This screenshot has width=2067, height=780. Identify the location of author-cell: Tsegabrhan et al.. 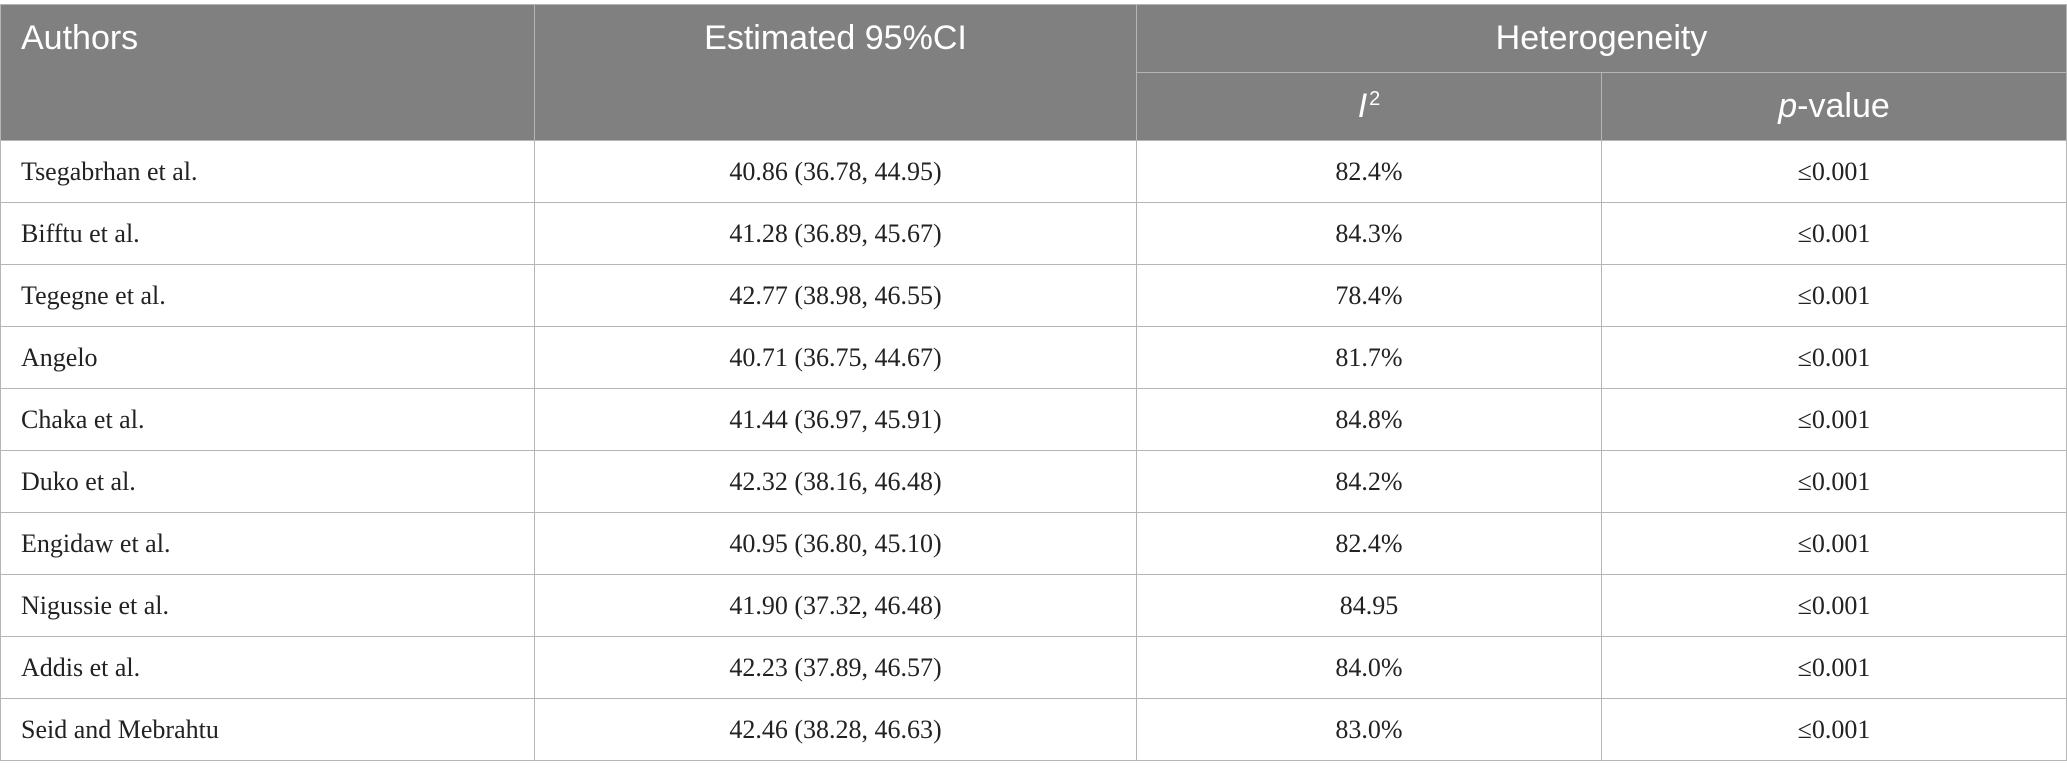
(267, 171).